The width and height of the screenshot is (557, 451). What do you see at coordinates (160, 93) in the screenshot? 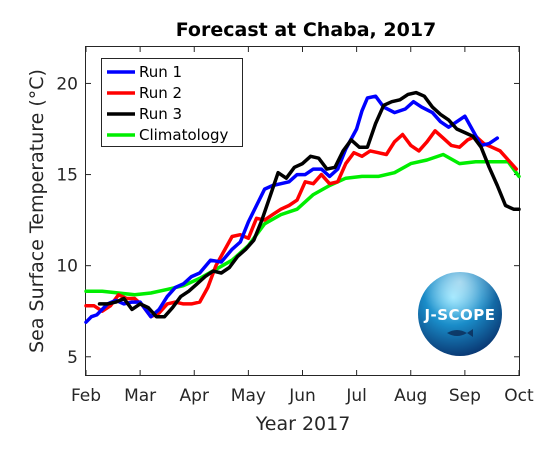
I see `legend-label: Run 2` at bounding box center [160, 93].